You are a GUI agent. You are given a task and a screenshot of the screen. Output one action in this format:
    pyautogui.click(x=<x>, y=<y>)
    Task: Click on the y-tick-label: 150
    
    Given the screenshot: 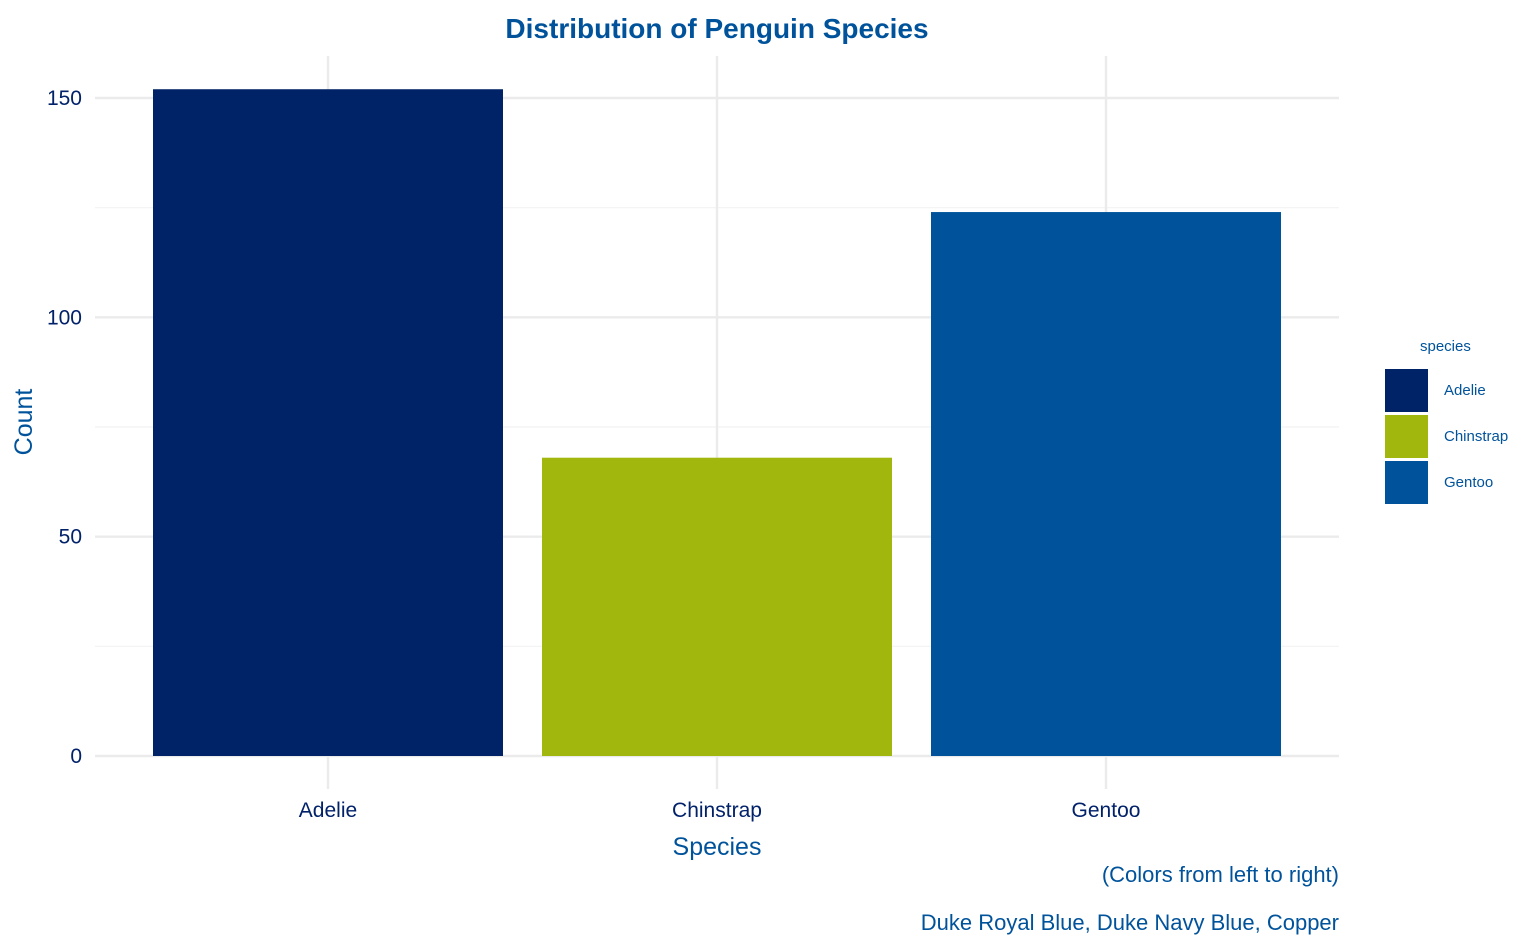 What is the action you would take?
    pyautogui.click(x=64, y=98)
    